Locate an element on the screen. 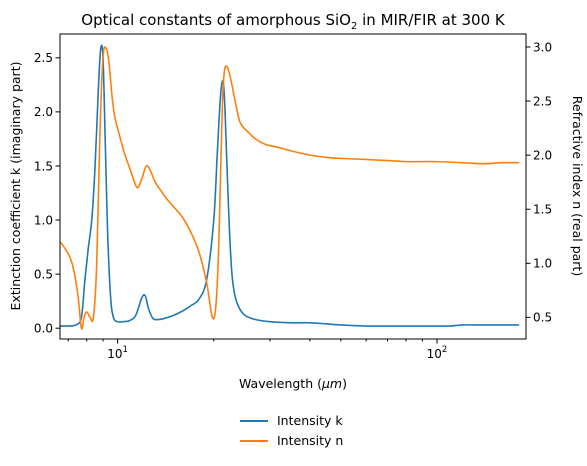 Image resolution: width=587 pixels, height=466 pixels. y-left-tick-label: 1.0 is located at coordinates (43, 220).